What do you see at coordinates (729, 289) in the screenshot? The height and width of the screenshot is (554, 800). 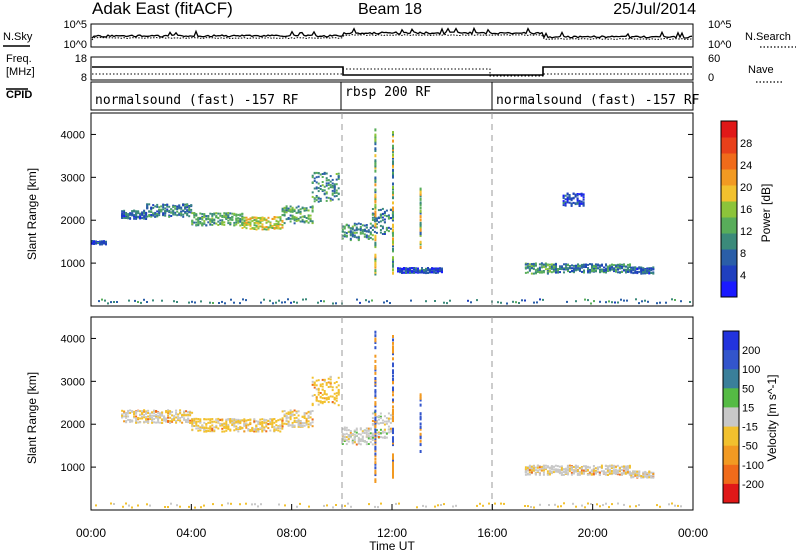 I see `power-colorbar-swatch` at bounding box center [729, 289].